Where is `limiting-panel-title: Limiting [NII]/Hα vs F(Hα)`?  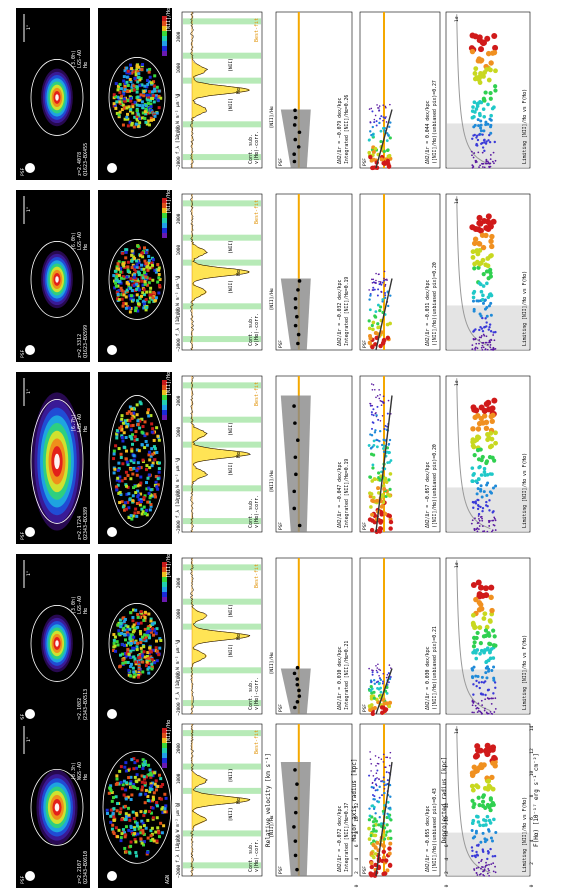 limiting-panel-title: Limiting [NII]/Hα vs F(Hα) is located at coordinates (525, 490).